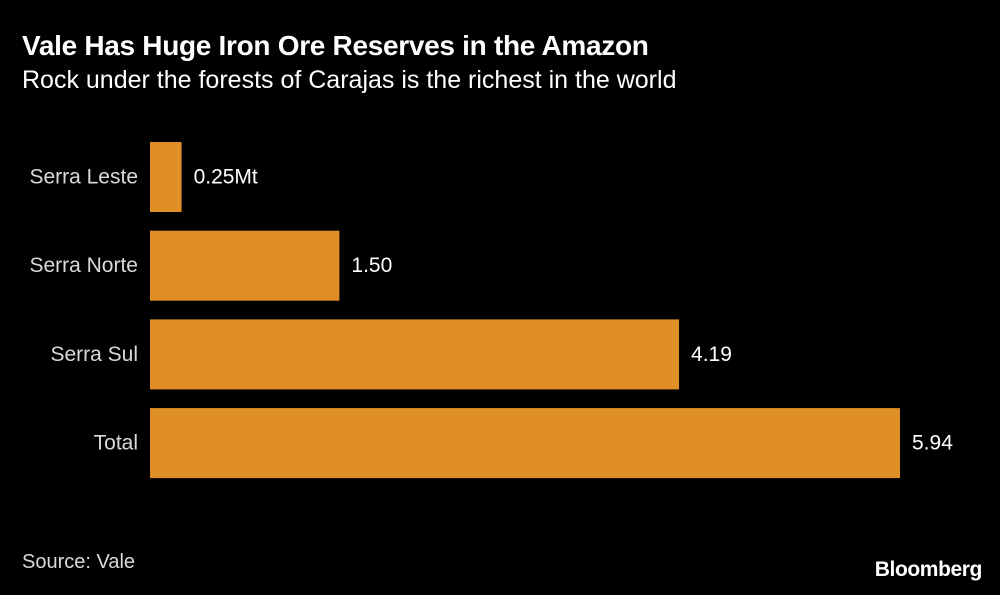 Image resolution: width=1000 pixels, height=595 pixels. What do you see at coordinates (83, 177) in the screenshot?
I see `category-label: Serra Leste` at bounding box center [83, 177].